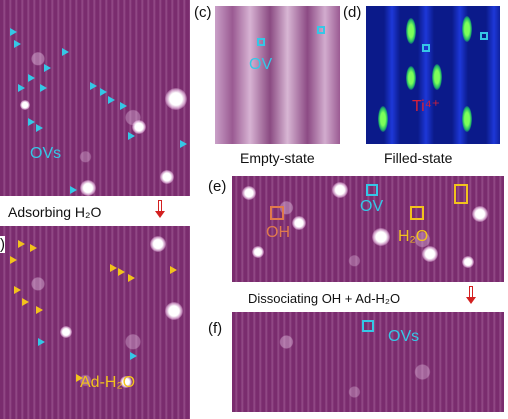 The image size is (508, 419). Describe the element at coordinates (46, 153) in the screenshot. I see `ovs-label-a: OVs` at that location.